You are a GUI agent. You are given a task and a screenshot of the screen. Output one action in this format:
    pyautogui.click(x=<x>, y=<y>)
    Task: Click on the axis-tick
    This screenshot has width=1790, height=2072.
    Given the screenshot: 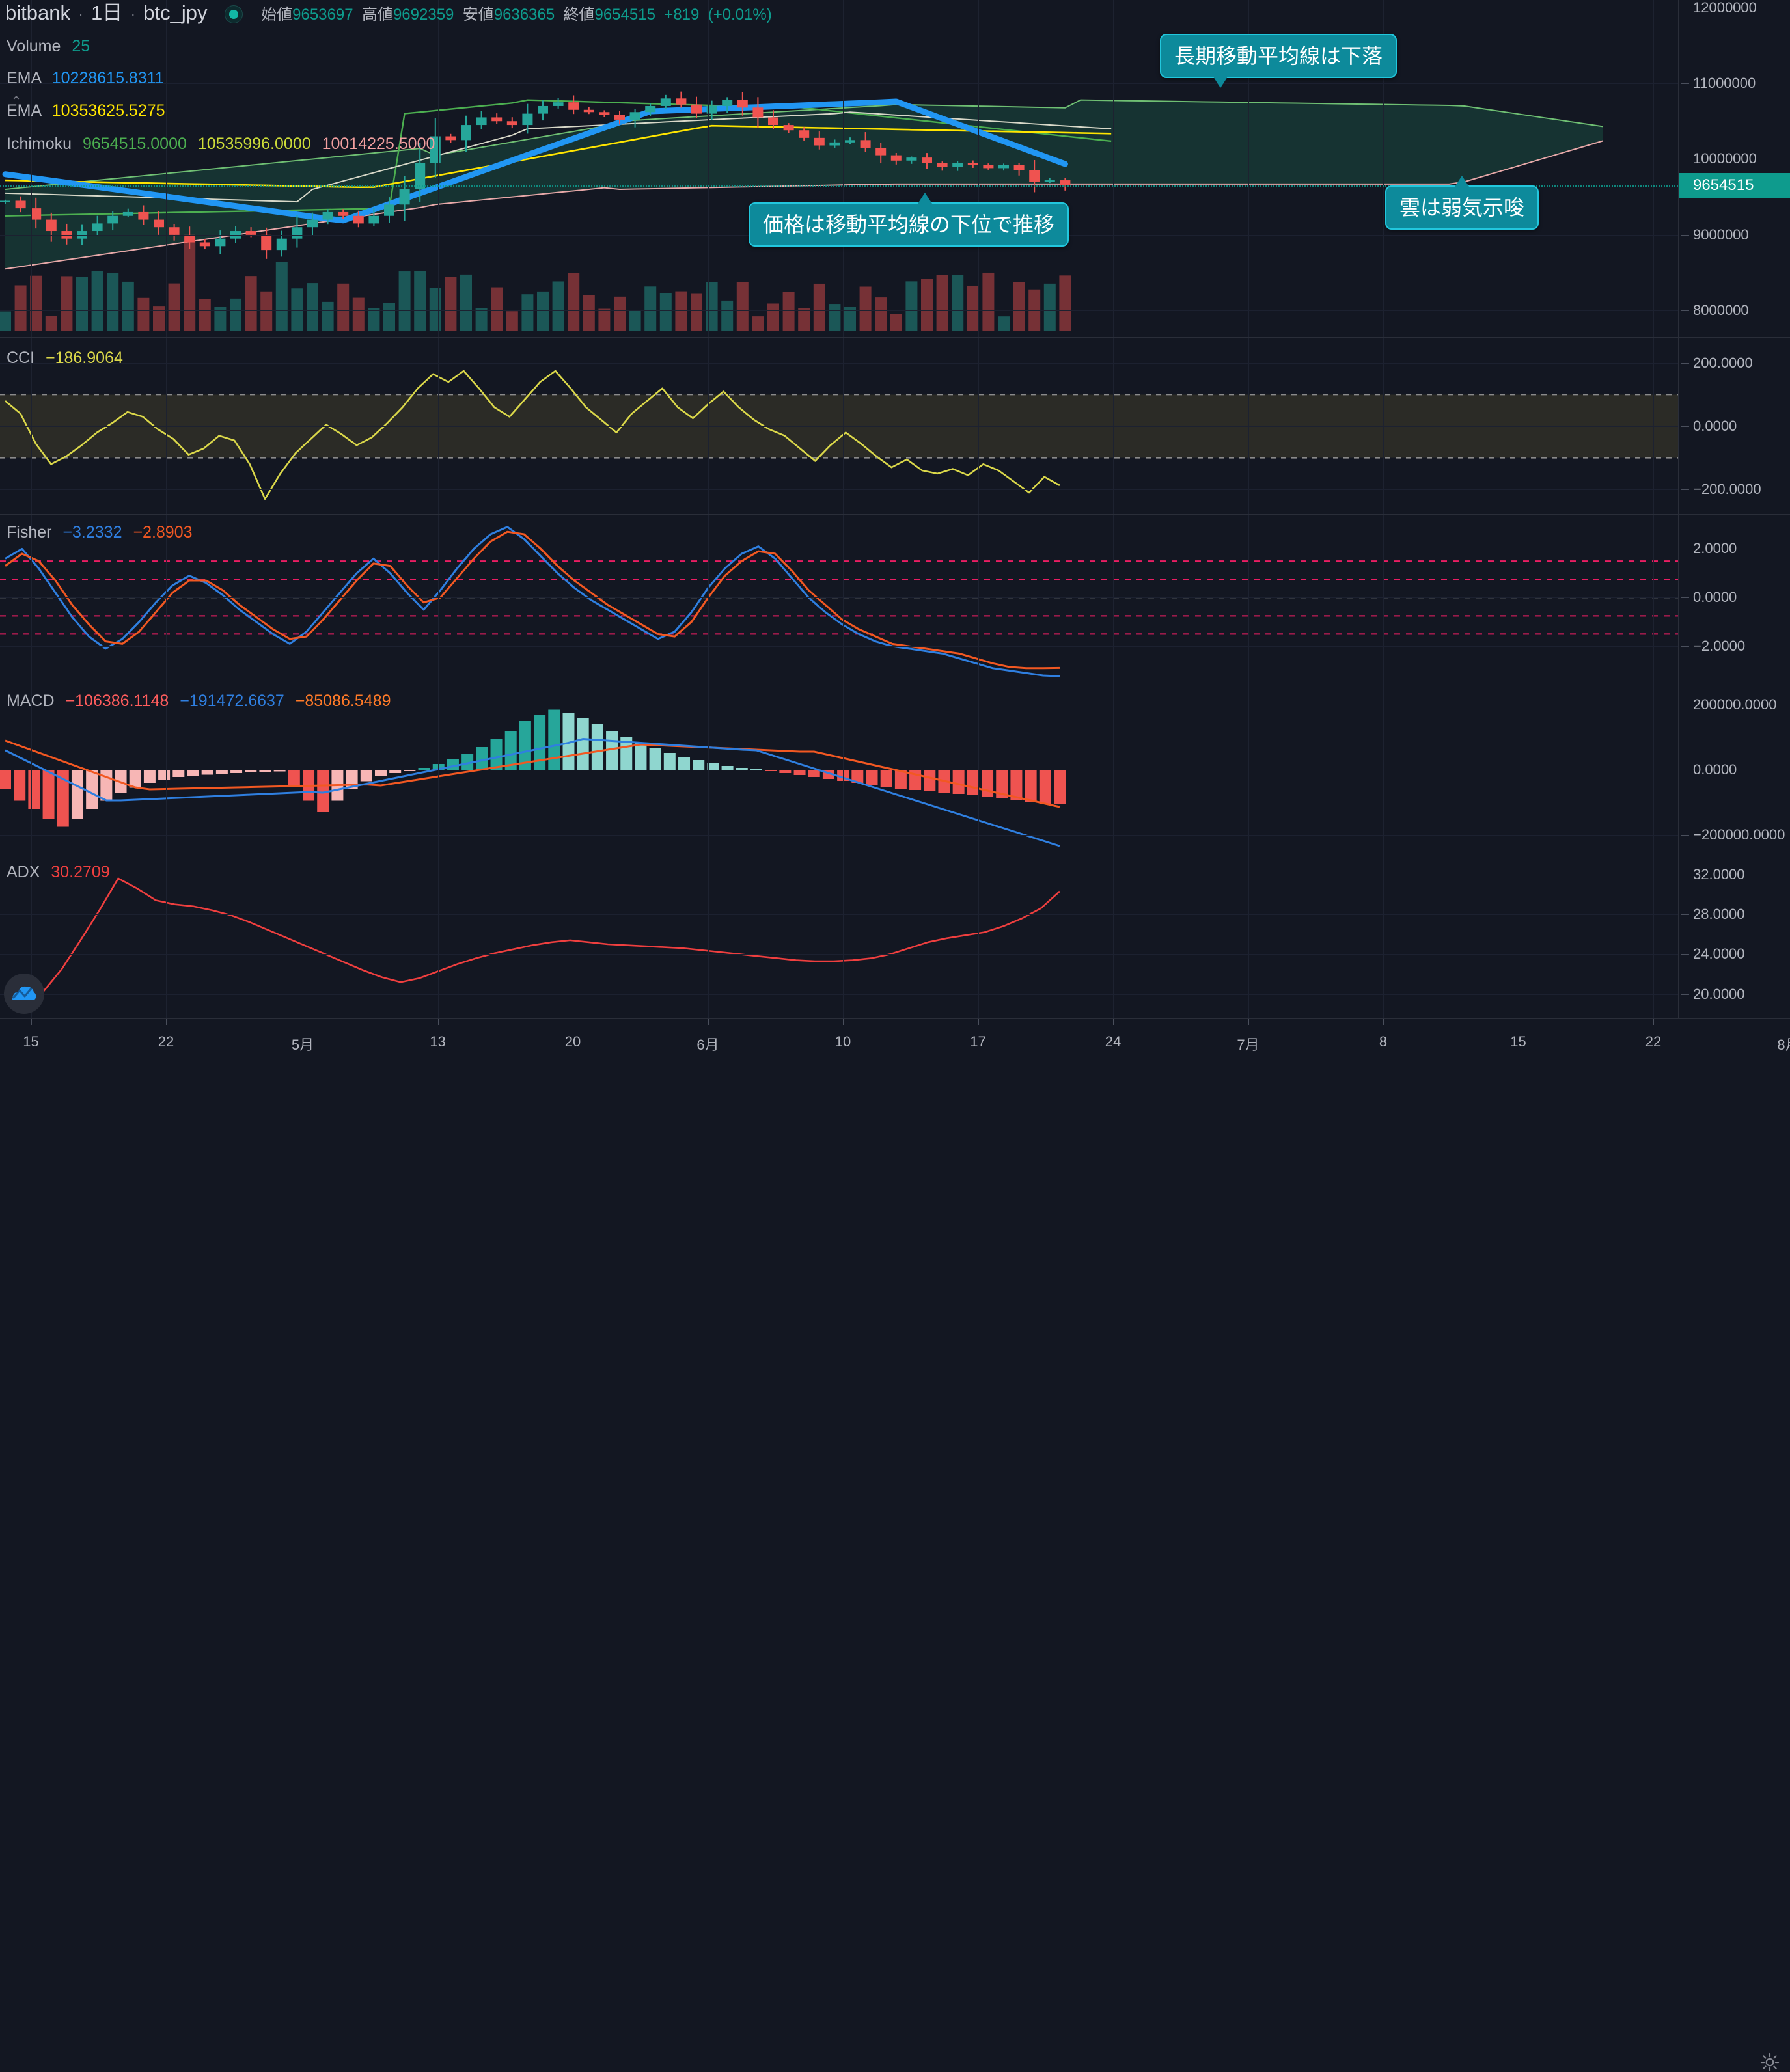 What is the action you would take?
    pyautogui.click(x=1685, y=954)
    